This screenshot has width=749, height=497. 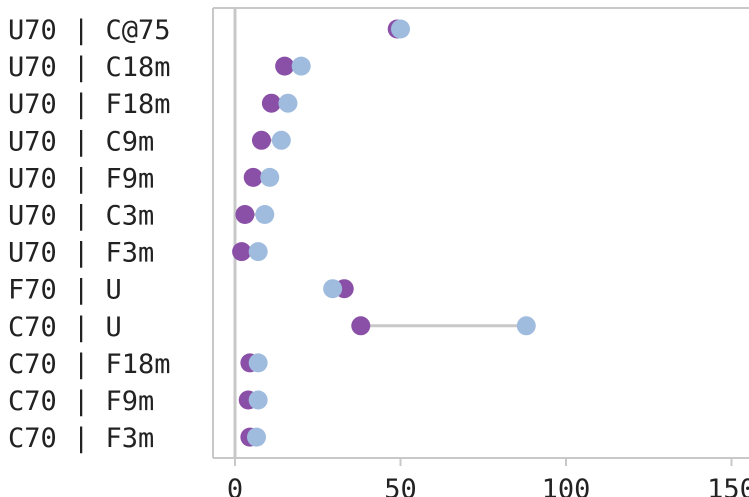 I want to click on category-label: C70 | F3m, so click(x=81, y=438).